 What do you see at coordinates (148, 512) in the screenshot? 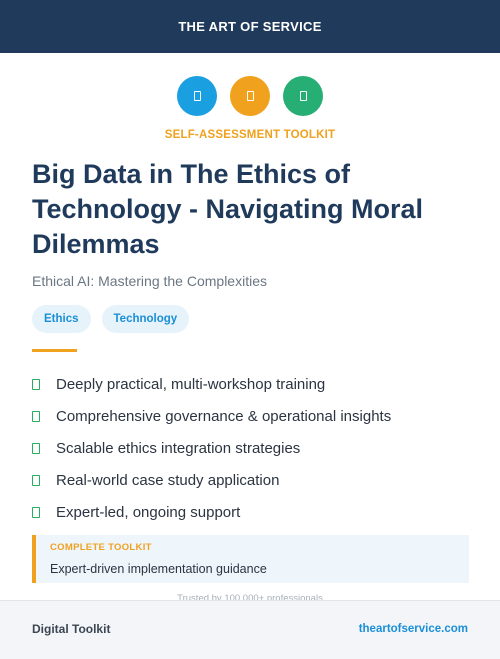
I see `feature-text: Expert-led, ongoing support` at bounding box center [148, 512].